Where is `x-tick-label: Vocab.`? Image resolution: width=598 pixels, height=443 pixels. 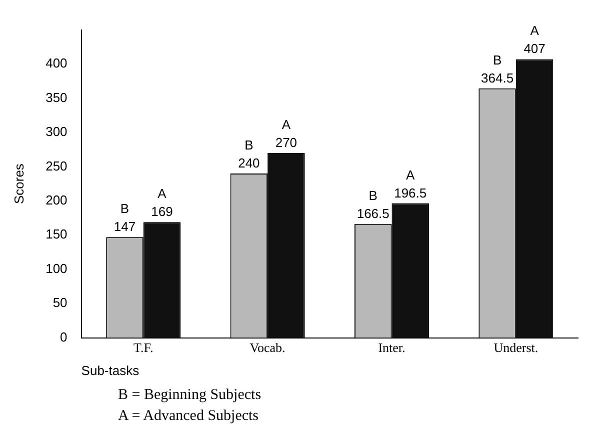
x-tick-label: Vocab. is located at coordinates (268, 348).